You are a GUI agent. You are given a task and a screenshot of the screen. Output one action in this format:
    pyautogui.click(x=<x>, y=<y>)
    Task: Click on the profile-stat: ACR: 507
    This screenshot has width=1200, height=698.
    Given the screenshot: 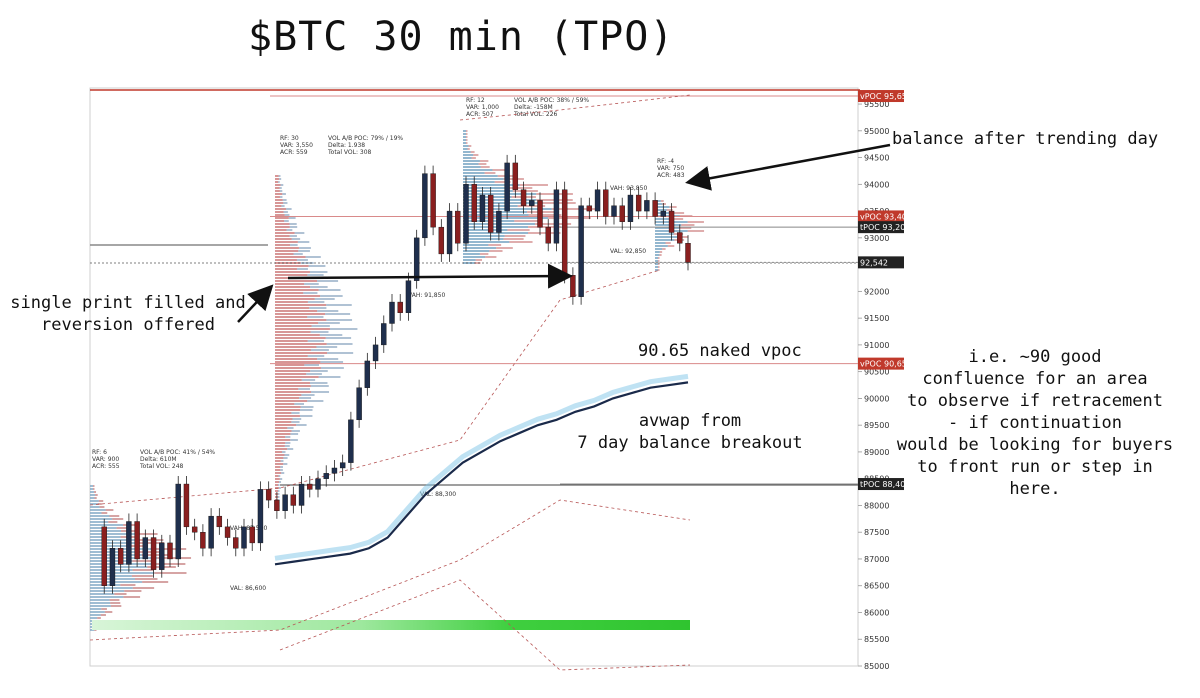 What is the action you would take?
    pyautogui.click(x=480, y=114)
    